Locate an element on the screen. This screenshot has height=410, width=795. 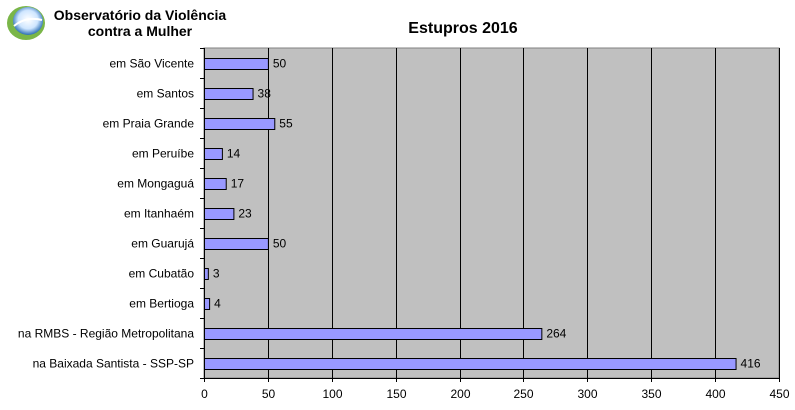
data-label-8: 4 is located at coordinates (217, 304).